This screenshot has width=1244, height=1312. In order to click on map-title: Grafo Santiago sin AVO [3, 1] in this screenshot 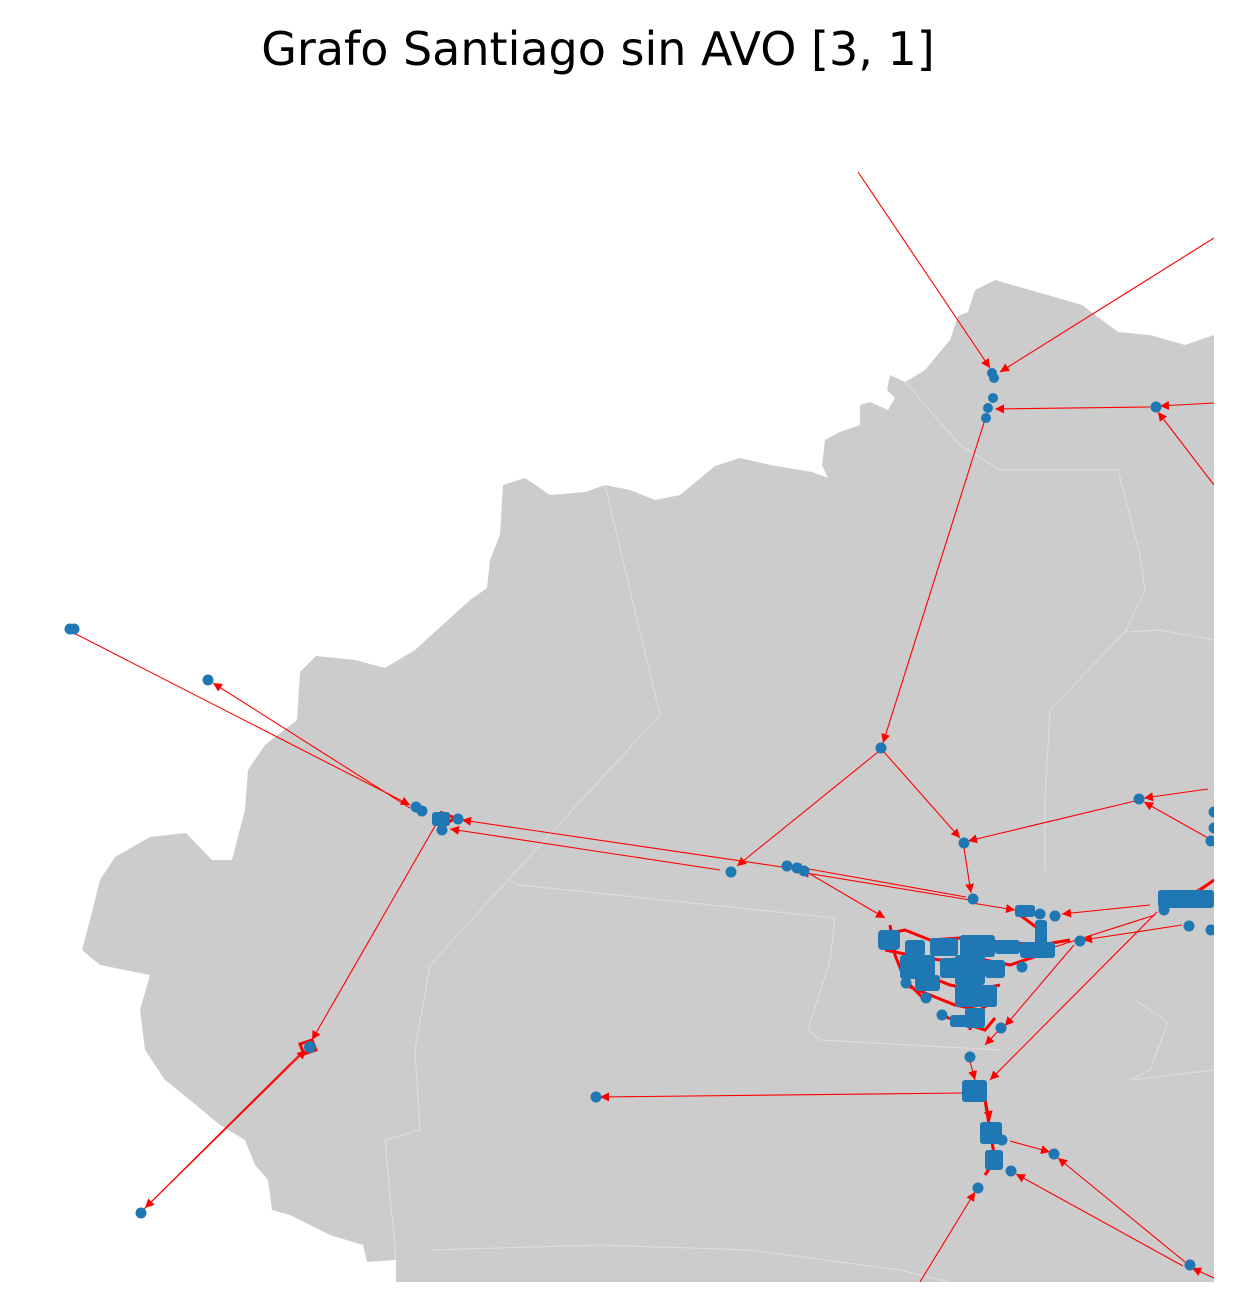, I will do `click(598, 49)`.